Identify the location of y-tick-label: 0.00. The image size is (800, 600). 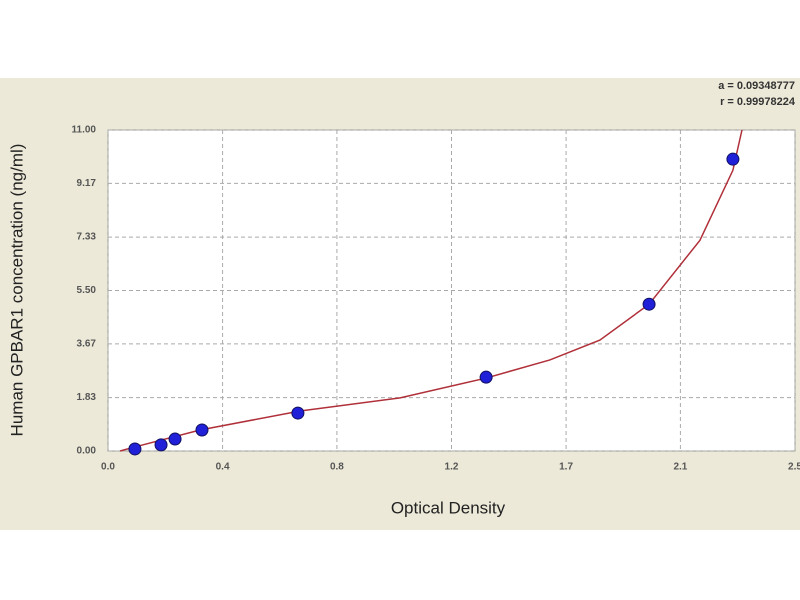
(87, 451).